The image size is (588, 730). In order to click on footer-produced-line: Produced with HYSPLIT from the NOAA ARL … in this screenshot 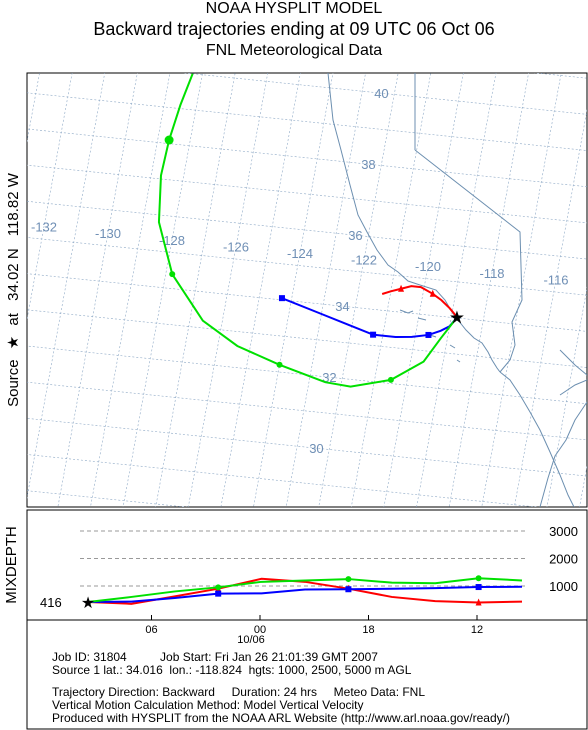, I will do `click(281, 718)`.